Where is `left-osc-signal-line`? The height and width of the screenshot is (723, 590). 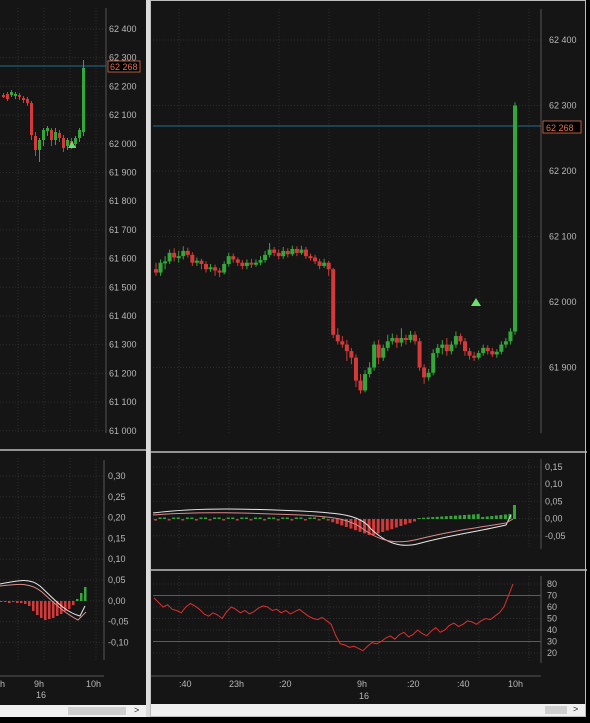 left-osc-signal-line is located at coordinates (43, 598).